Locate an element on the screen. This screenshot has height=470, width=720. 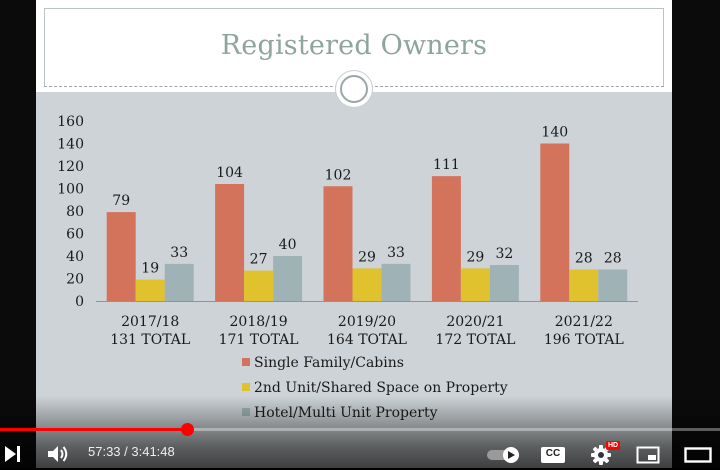
header-frame is located at coordinates (354, 47).